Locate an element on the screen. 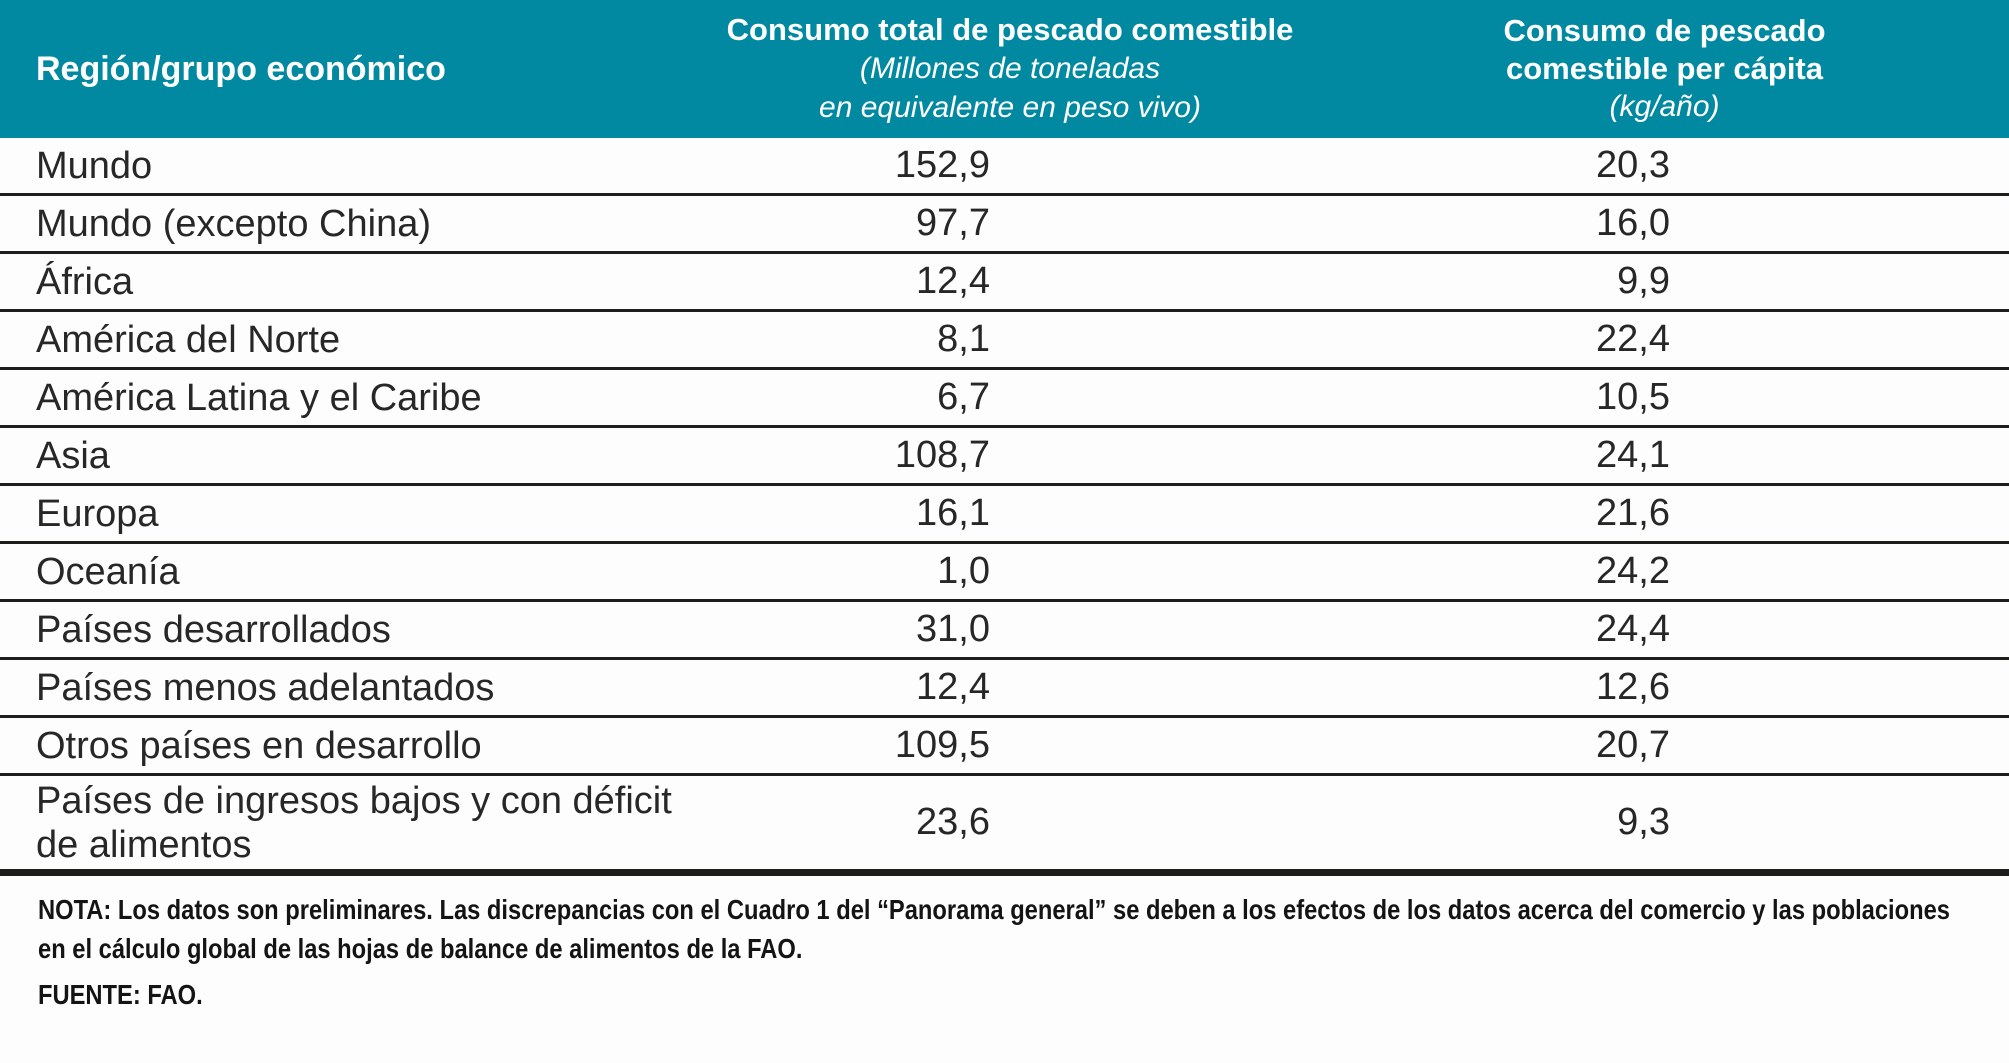 This screenshot has width=2009, height=1063. table-row: Asia 108,7 24,1 is located at coordinates (1004, 457).